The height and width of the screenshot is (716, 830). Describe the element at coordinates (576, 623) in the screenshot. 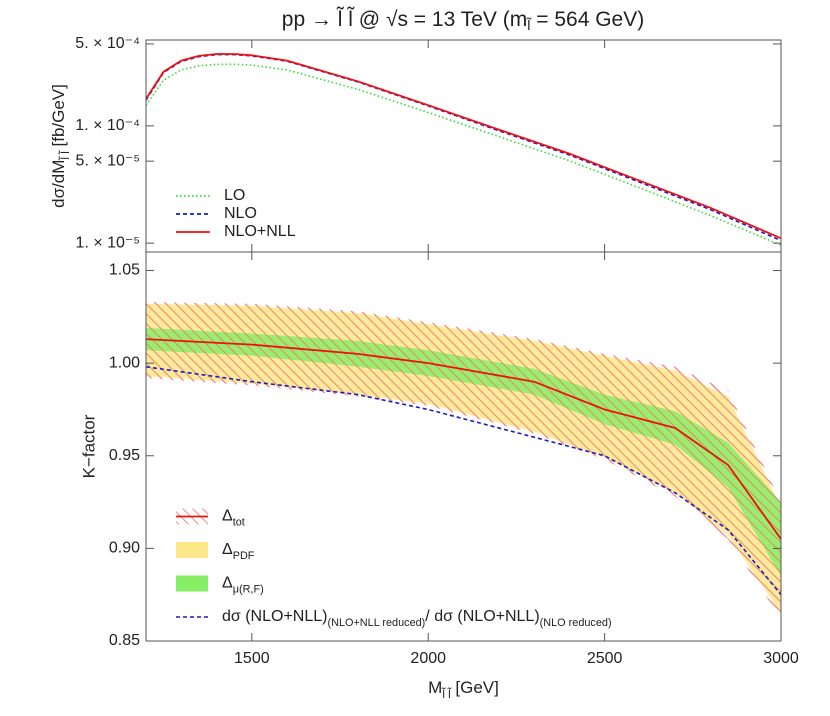

I see `legend-label-part: (NLO reduced)` at that location.